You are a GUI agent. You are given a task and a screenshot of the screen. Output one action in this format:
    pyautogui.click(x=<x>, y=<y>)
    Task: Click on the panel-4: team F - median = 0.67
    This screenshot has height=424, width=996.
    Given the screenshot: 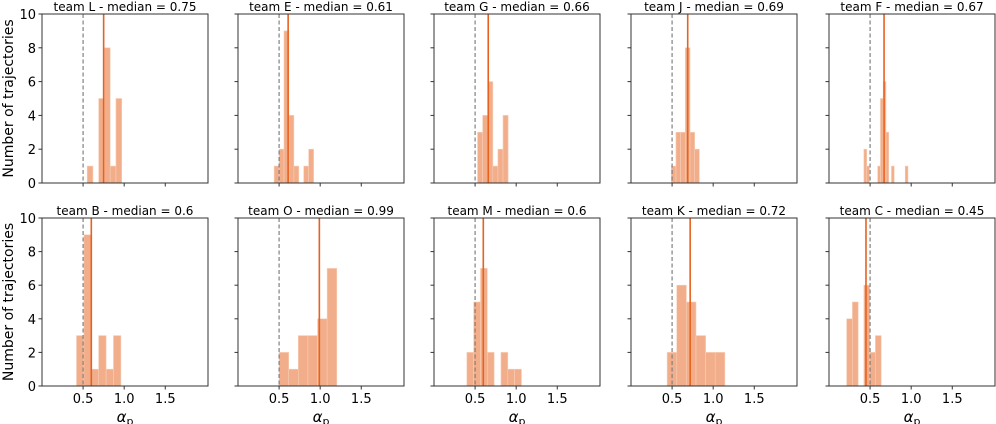 What is the action you would take?
    pyautogui.click(x=910, y=93)
    